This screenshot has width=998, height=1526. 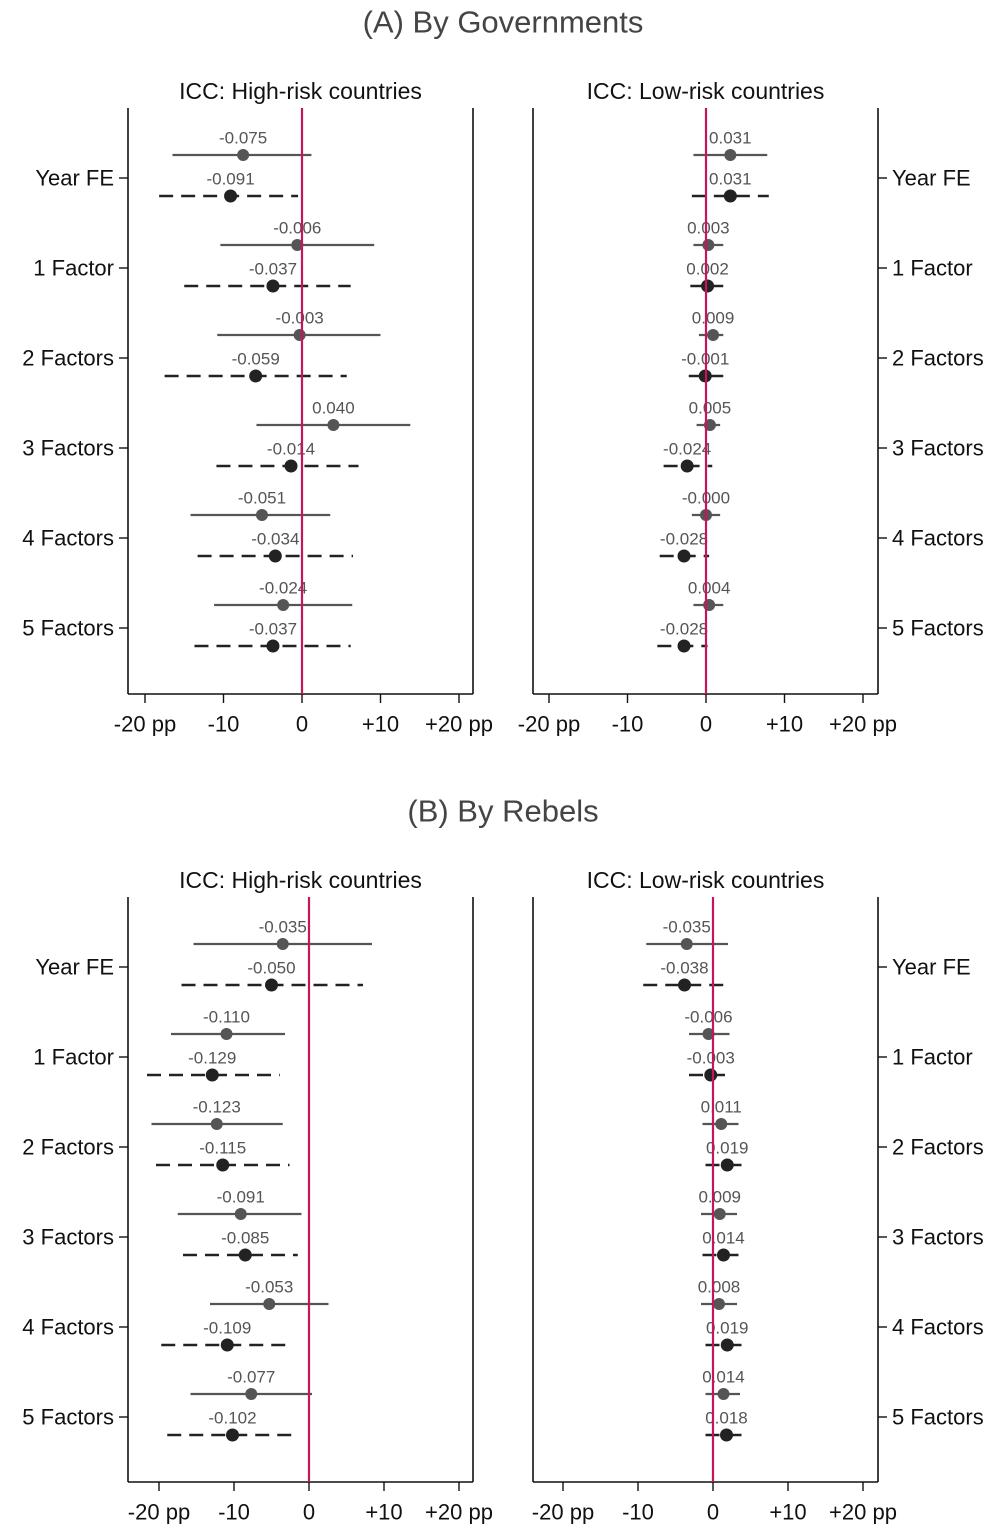 I want to click on estimate-label: -0.059, so click(x=256, y=359).